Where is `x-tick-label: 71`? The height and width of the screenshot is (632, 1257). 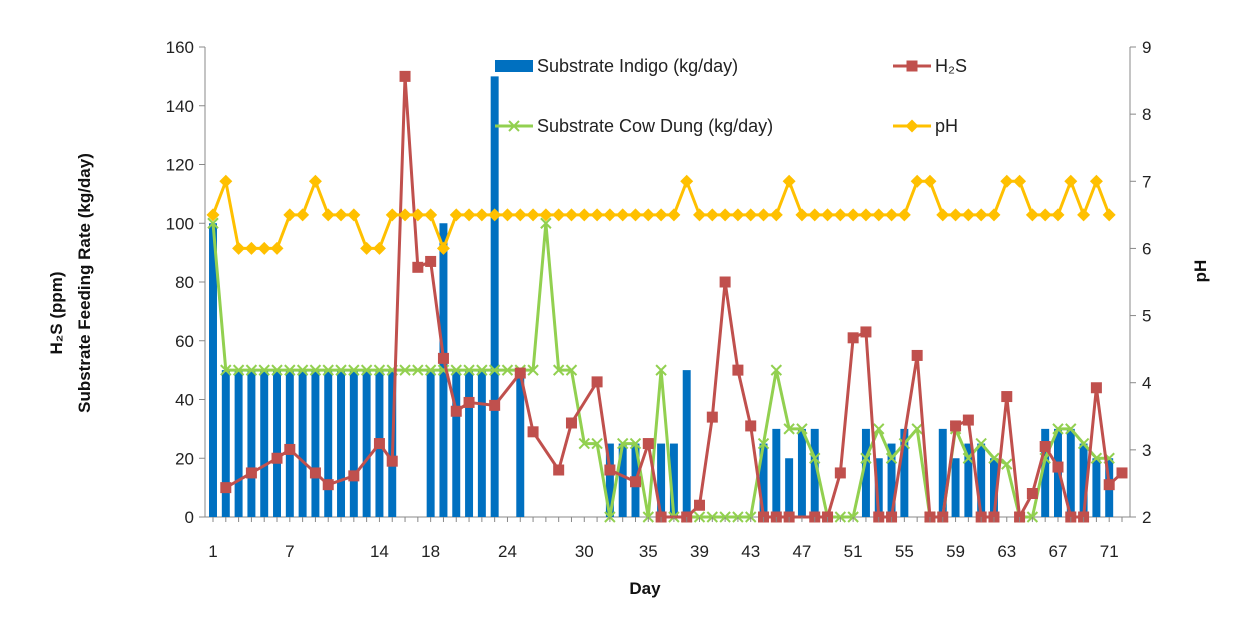 x-tick-label: 71 is located at coordinates (1109, 551).